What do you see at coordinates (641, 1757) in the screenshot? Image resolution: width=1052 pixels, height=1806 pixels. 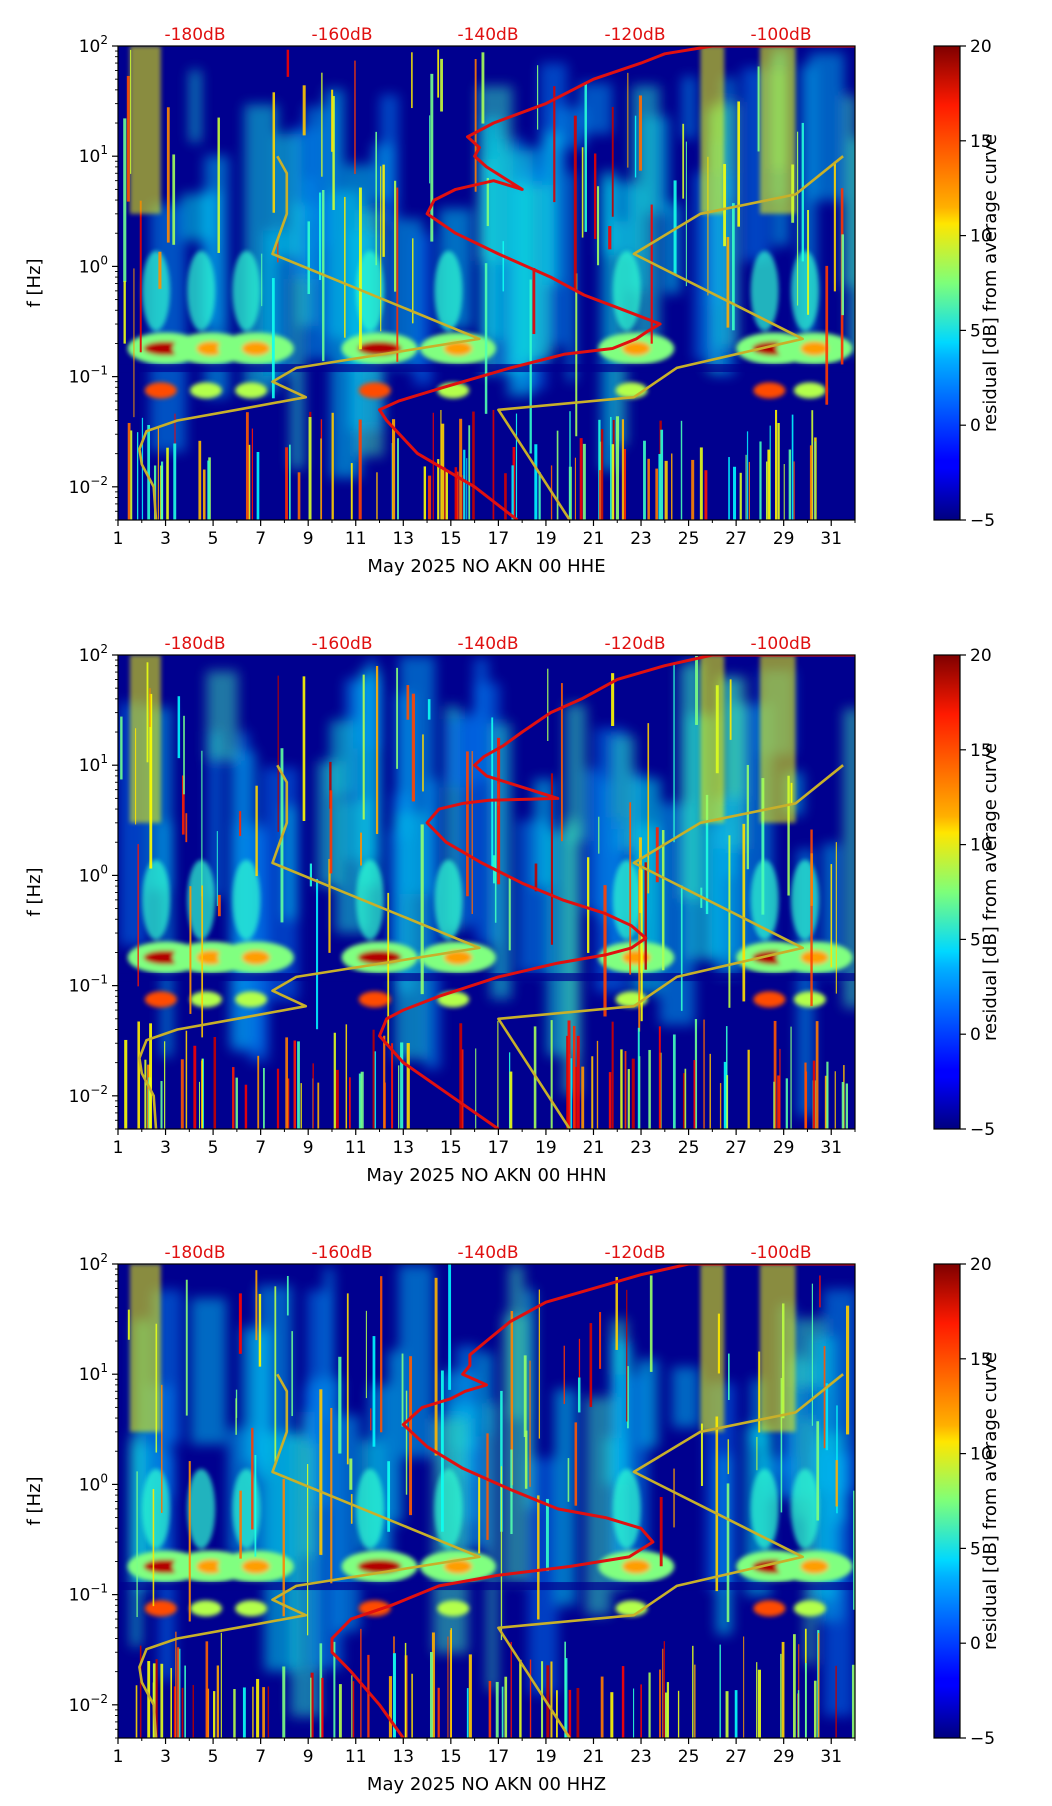 I see `x-tick-label: 23` at bounding box center [641, 1757].